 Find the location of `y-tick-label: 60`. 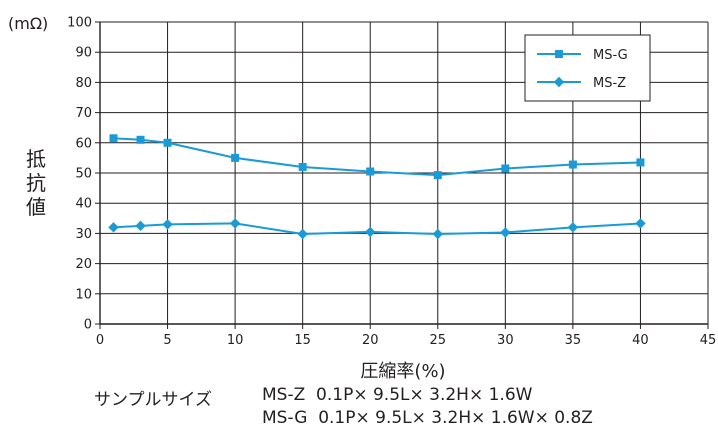

y-tick-label: 60 is located at coordinates (83, 143).